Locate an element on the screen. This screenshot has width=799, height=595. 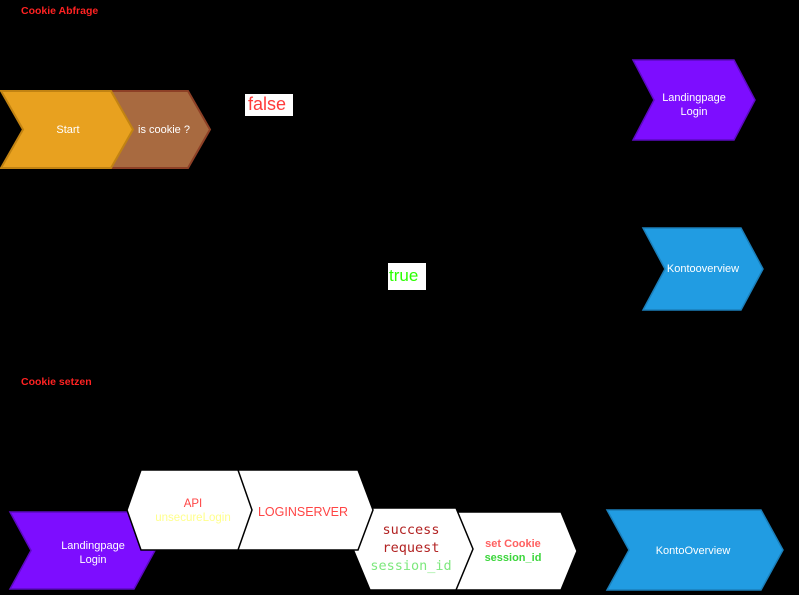
node-label-landingpage-login-top: Landingpage Login is located at coordinates (694, 105).